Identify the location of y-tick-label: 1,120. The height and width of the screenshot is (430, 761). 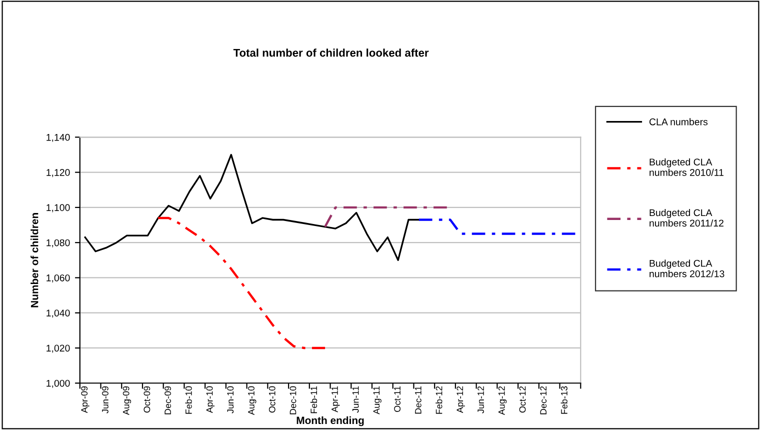
(58, 173).